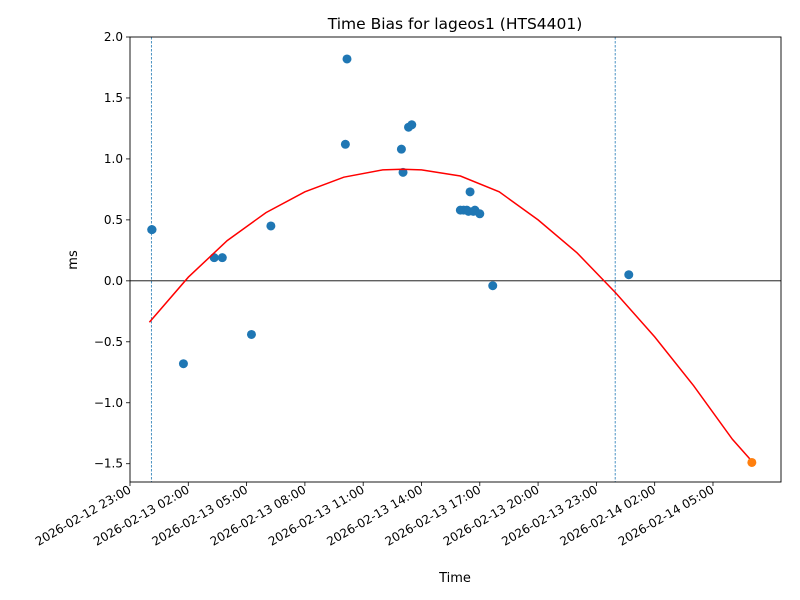  I want to click on y-axis-label: ms, so click(73, 260).